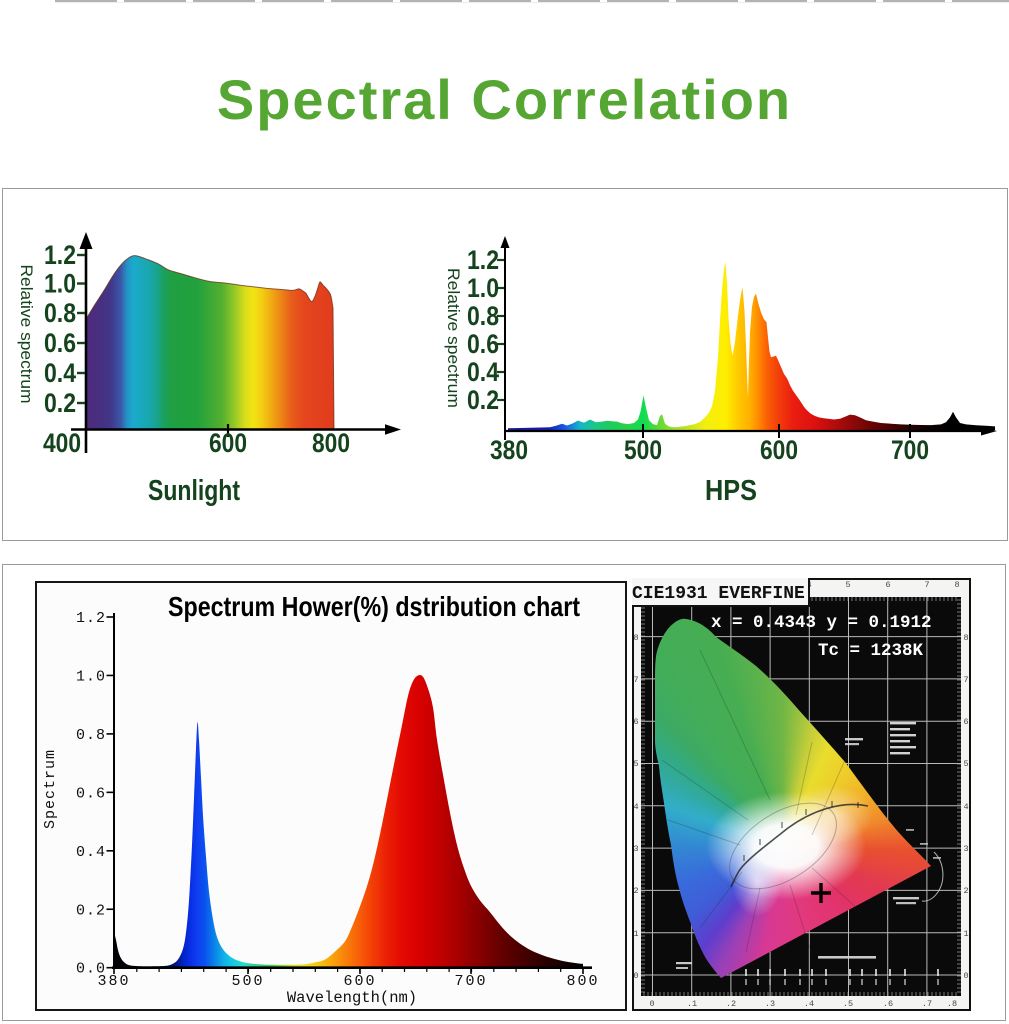 The height and width of the screenshot is (1024, 1009). What do you see at coordinates (731, 491) in the screenshot?
I see `svg-text: HPS` at bounding box center [731, 491].